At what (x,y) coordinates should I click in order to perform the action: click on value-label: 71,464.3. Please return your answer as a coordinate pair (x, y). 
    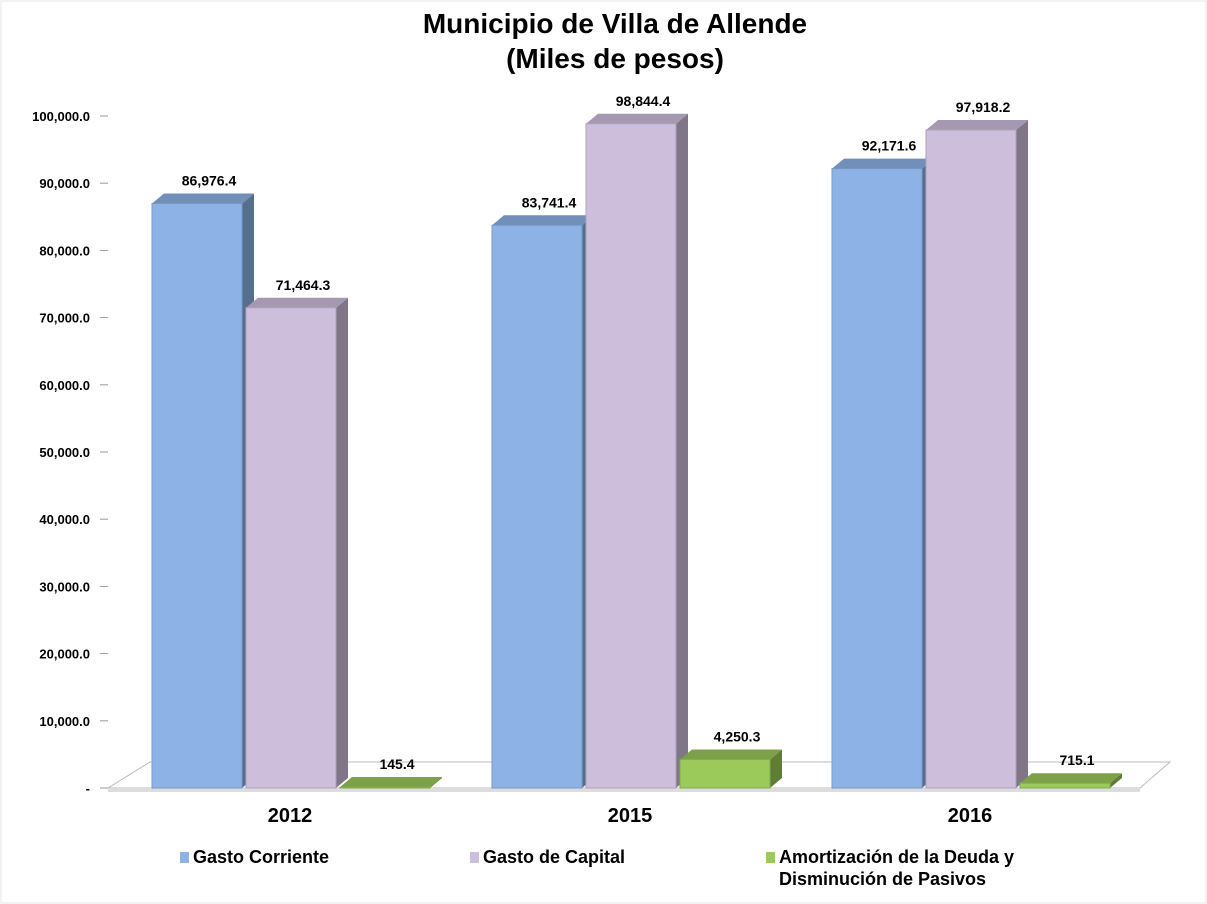
    Looking at the image, I should click on (303, 285).